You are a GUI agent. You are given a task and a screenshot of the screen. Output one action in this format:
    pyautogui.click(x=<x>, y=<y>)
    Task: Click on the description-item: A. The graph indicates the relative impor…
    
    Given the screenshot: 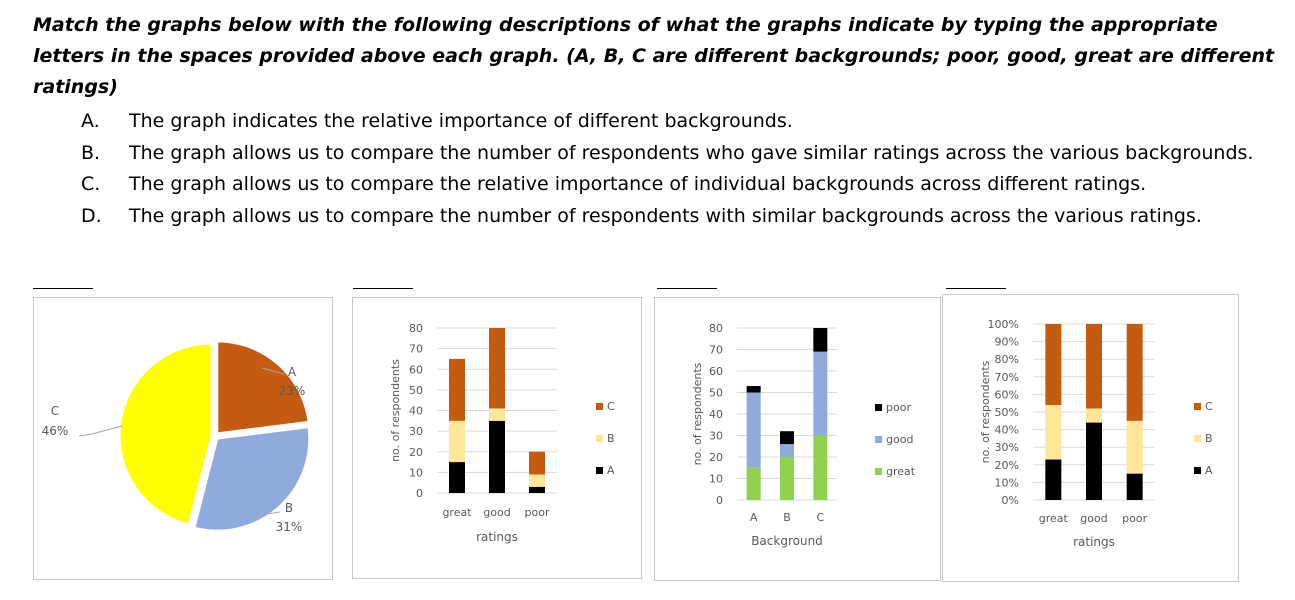 What is the action you would take?
    pyautogui.click(x=667, y=122)
    